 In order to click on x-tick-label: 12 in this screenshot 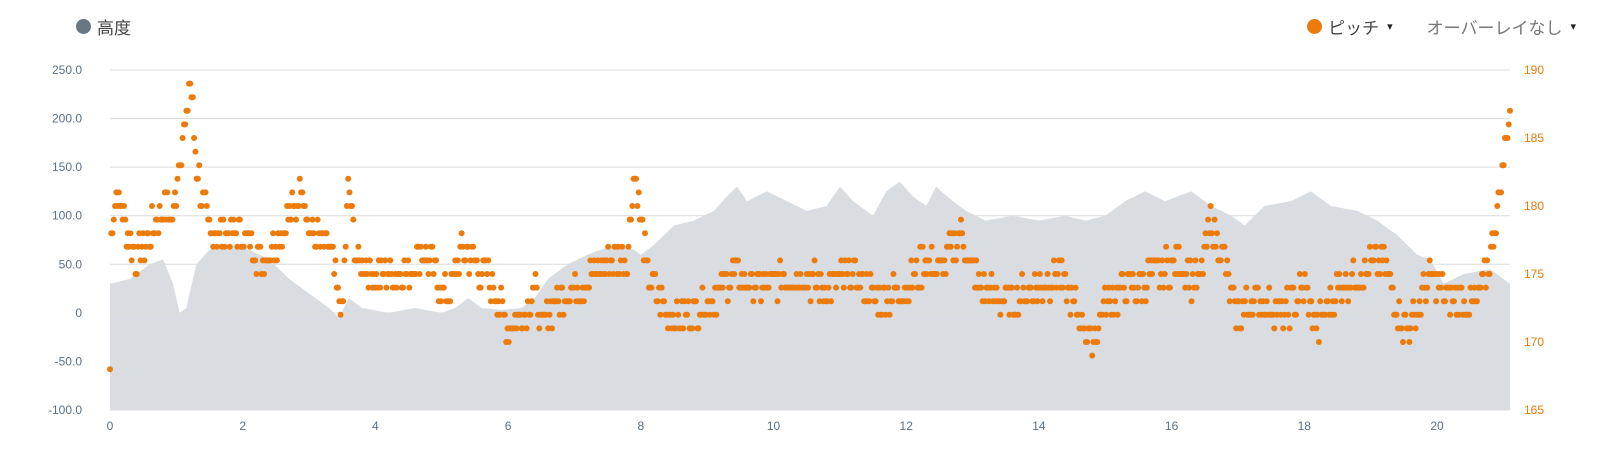, I will do `click(907, 426)`.